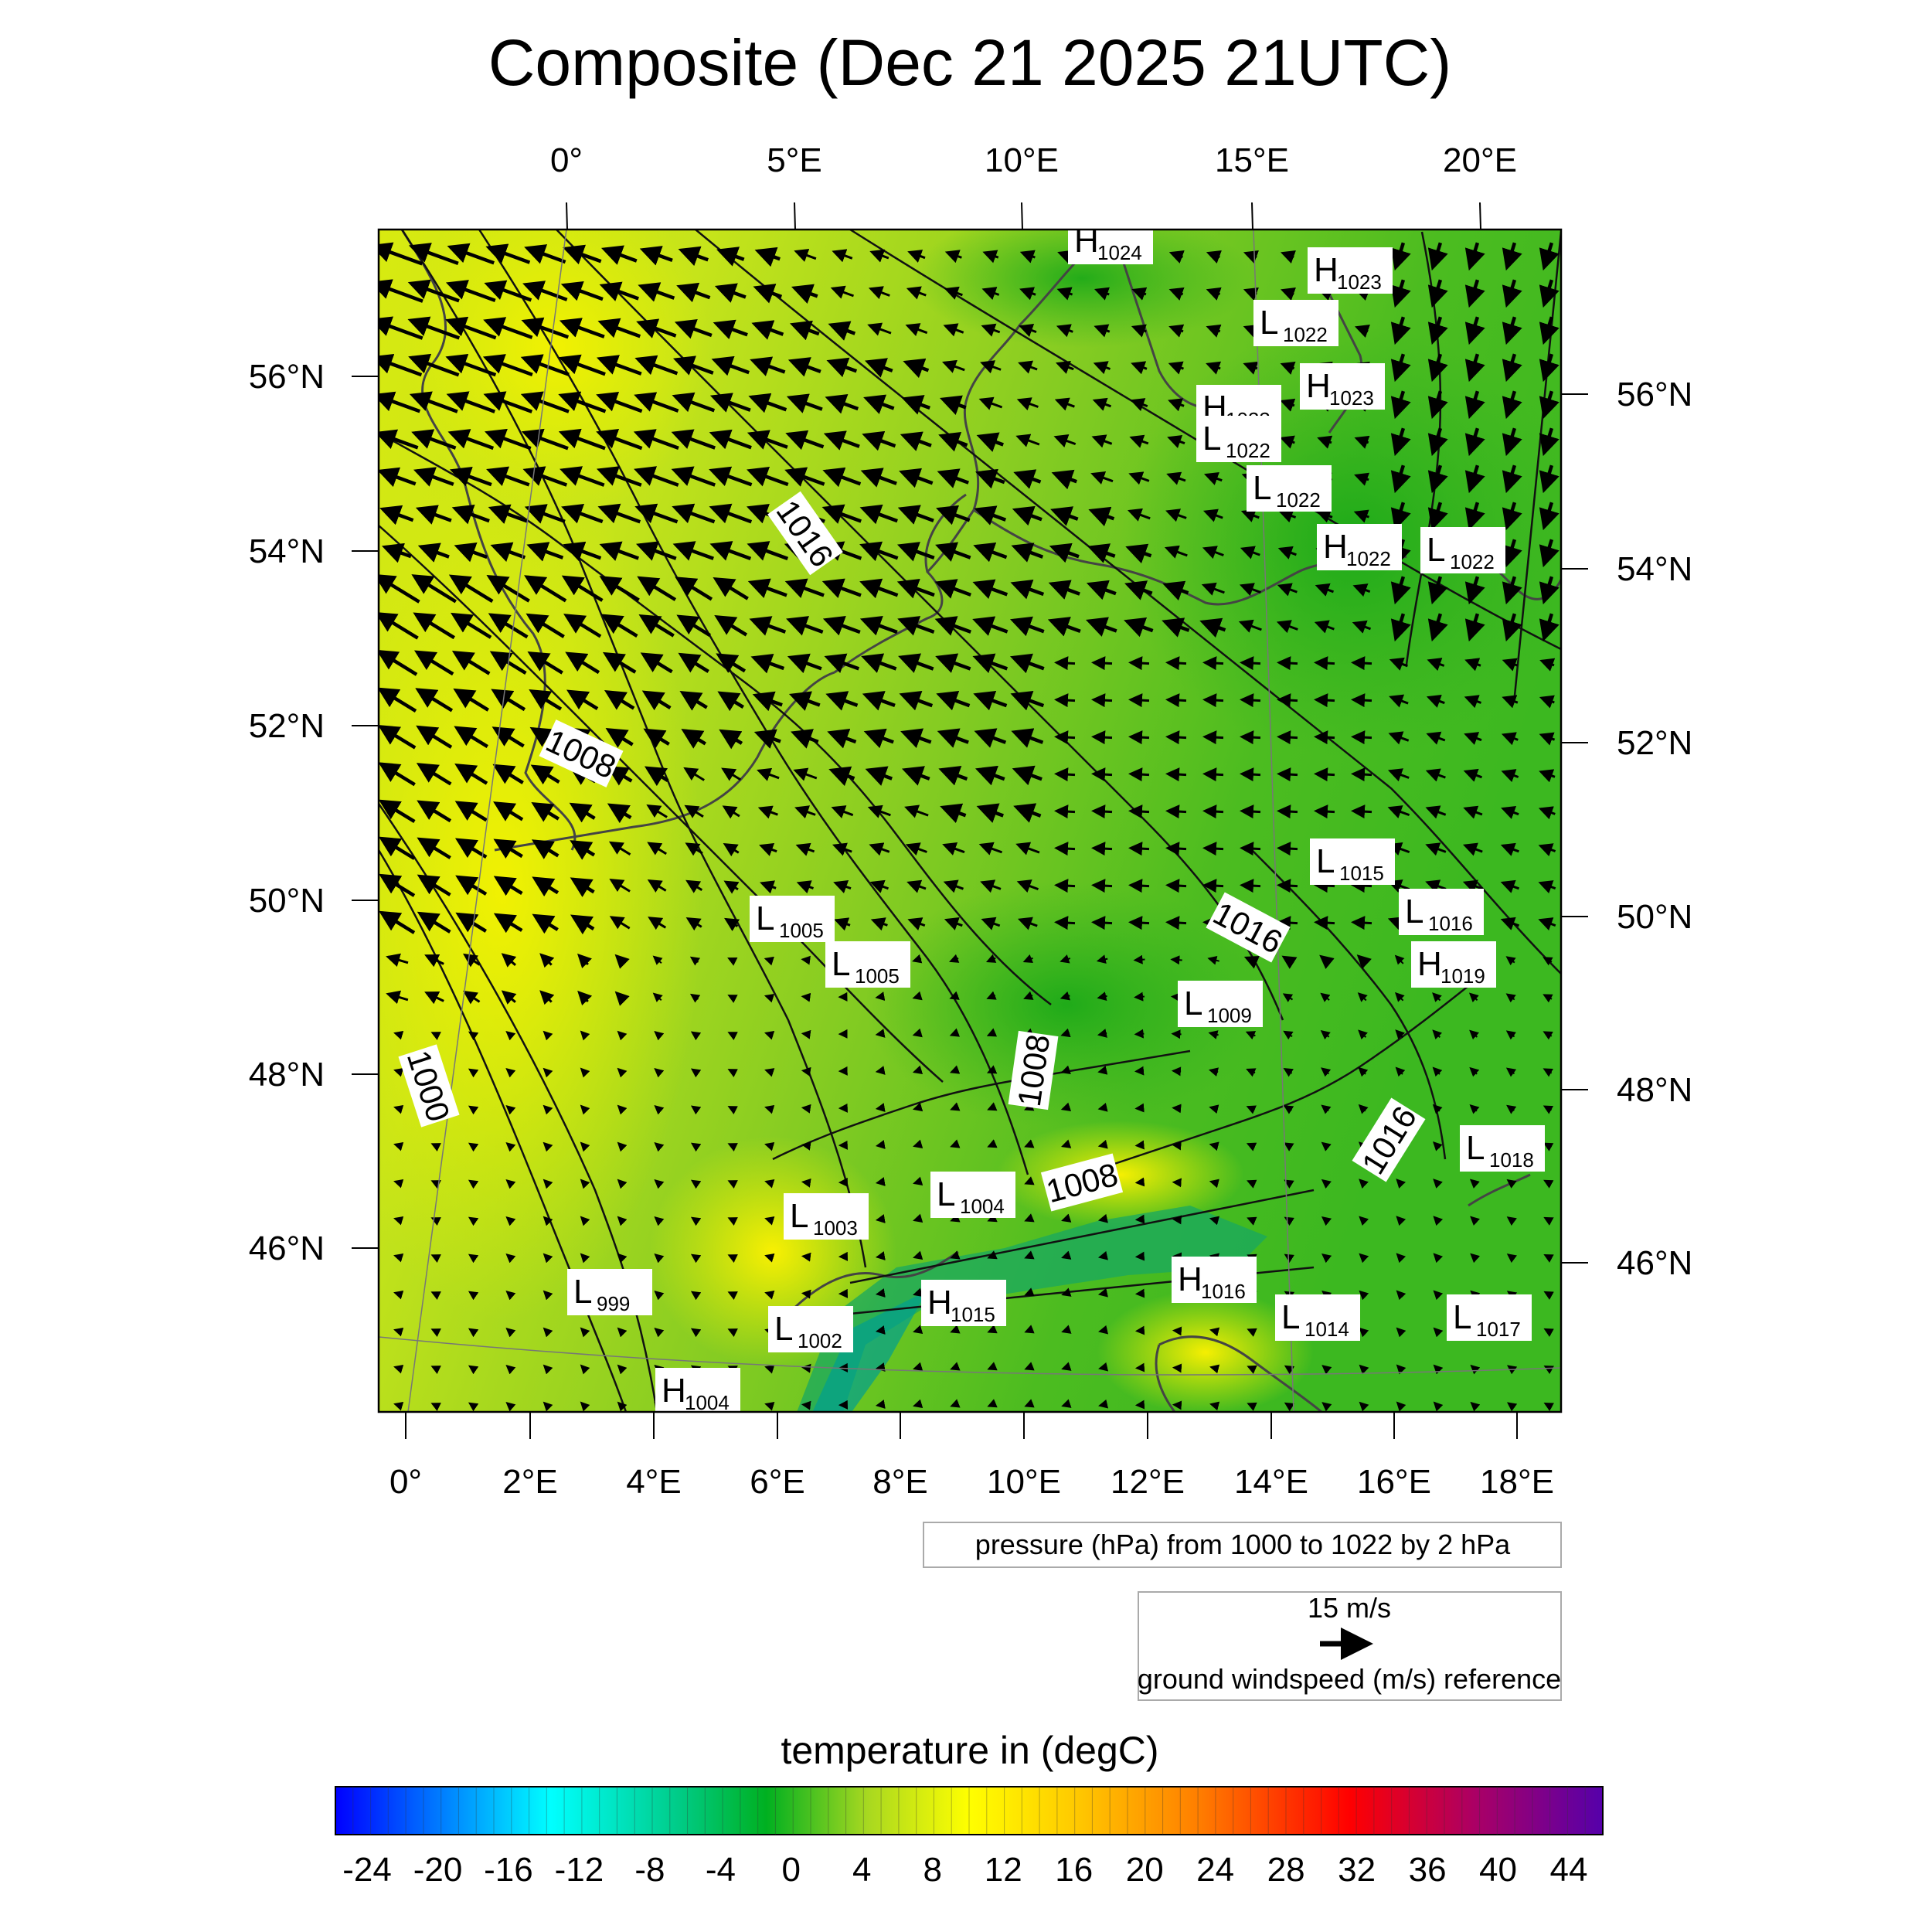 Image resolution: width=1932 pixels, height=1932 pixels. Describe the element at coordinates (1490, 1318) in the screenshot. I see `low-pressure-center: L 1017` at that location.